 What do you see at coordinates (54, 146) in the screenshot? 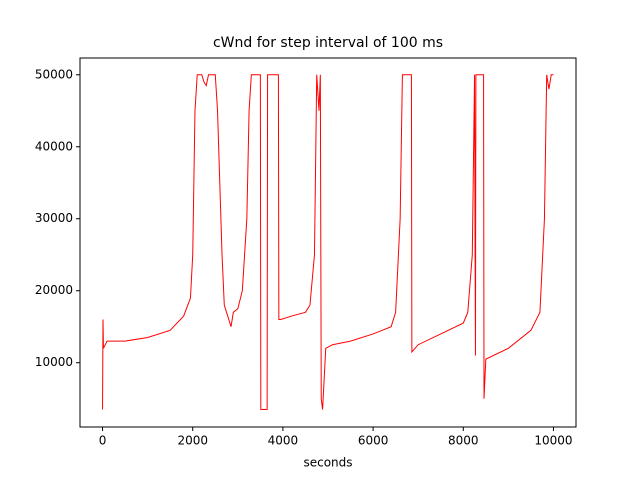
I see `y-tick-label: 40000` at bounding box center [54, 146].